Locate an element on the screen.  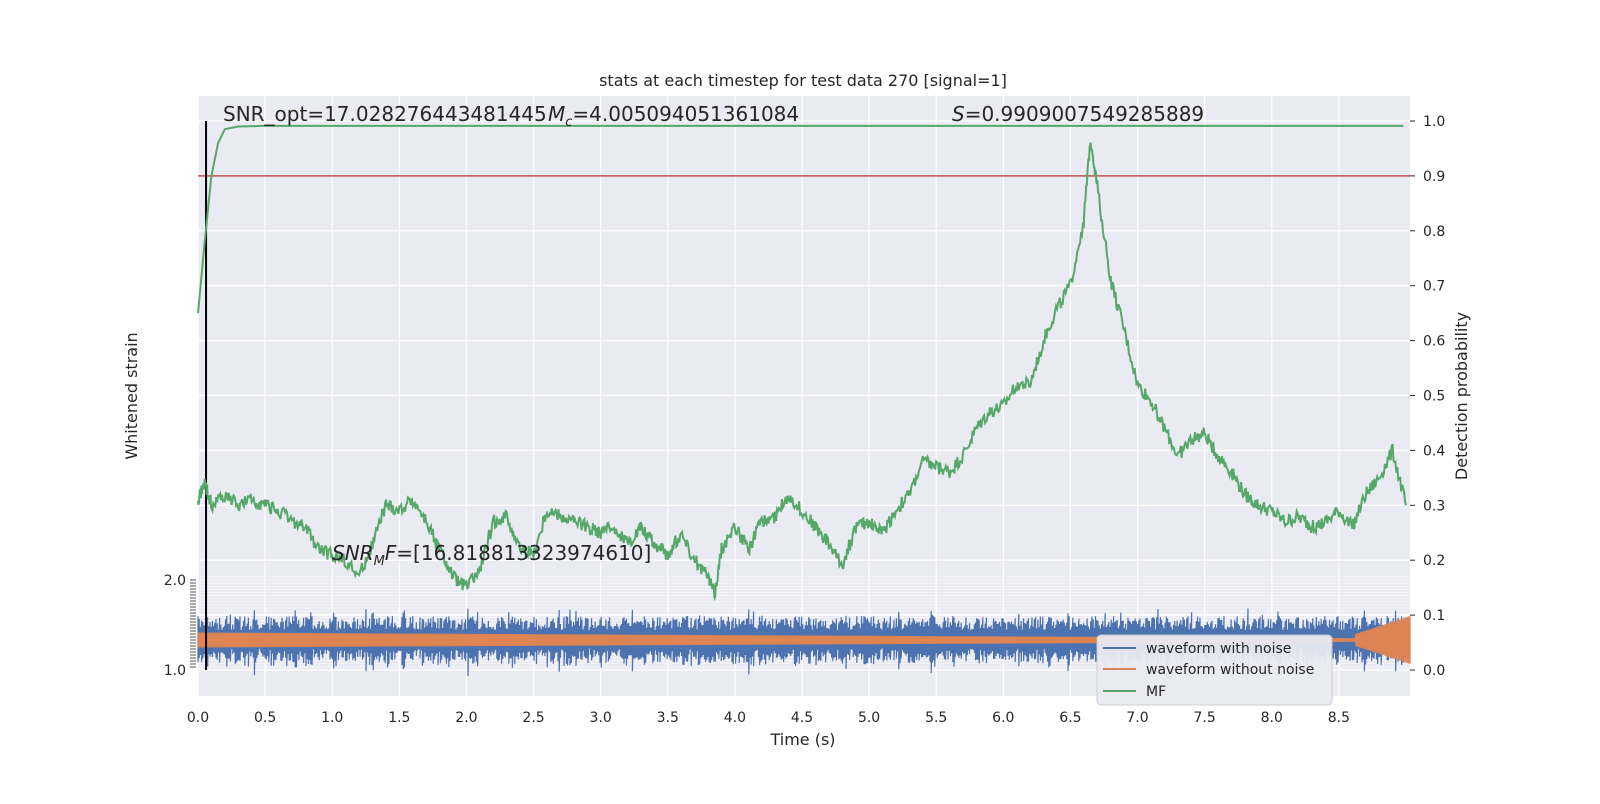
snr-mf-annotation: SNRMF=[16.818813323974610] is located at coordinates (491, 555).